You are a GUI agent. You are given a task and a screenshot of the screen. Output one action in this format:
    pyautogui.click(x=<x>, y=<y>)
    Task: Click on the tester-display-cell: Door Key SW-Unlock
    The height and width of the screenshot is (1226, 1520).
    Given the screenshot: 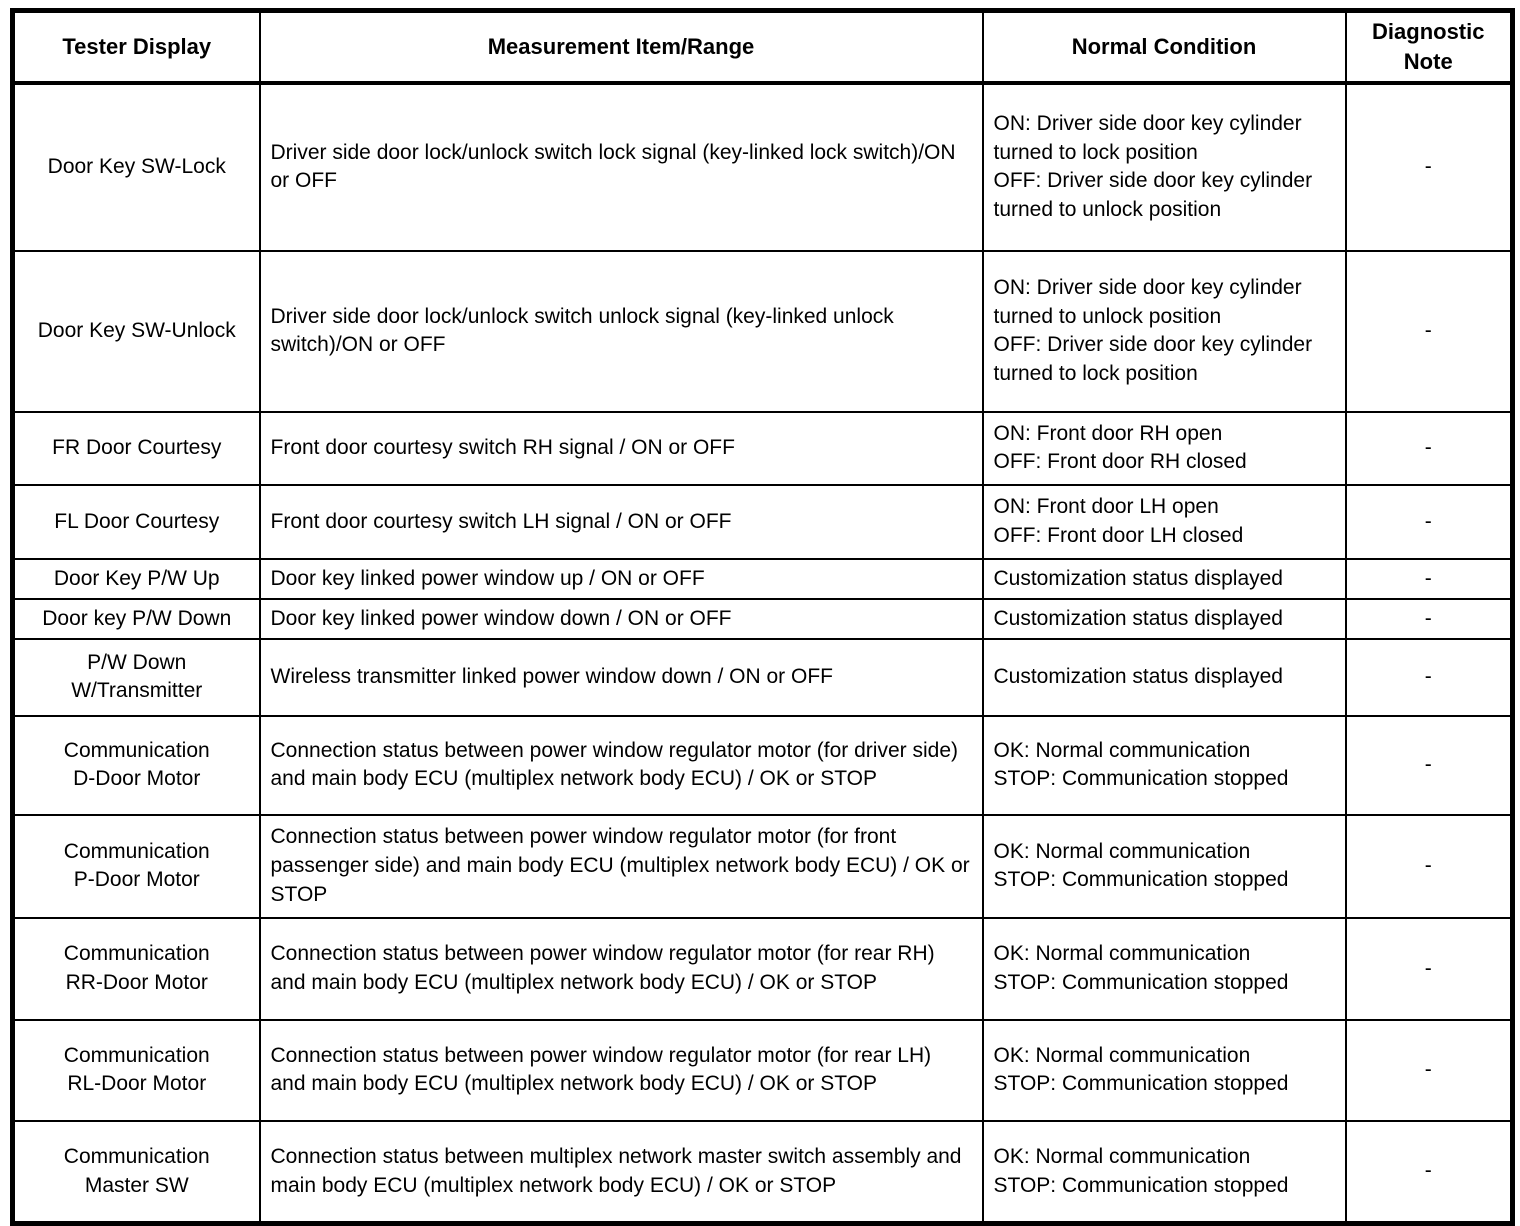 What is the action you would take?
    pyautogui.click(x=136, y=331)
    